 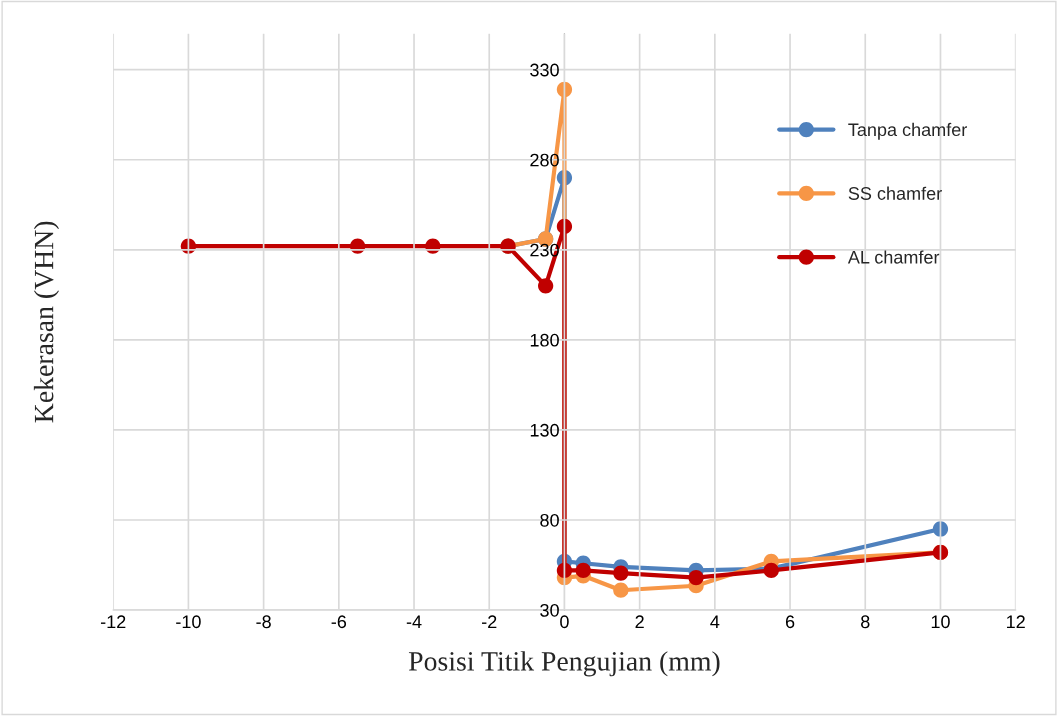 I want to click on legend-label: Tanpa chamfer, so click(x=907, y=131).